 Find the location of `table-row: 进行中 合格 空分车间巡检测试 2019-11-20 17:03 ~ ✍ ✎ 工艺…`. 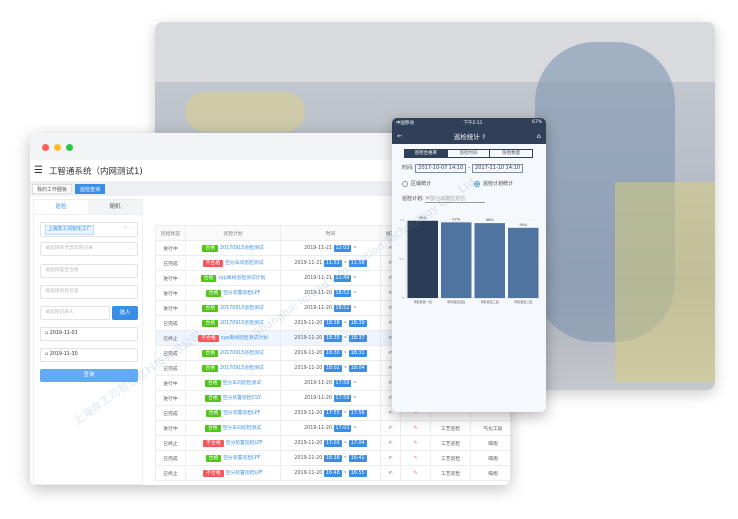

table-row: 进行中 合格 空分车间巡检测试 2019-11-20 17:03 ~ ✍ ✎ 工艺… is located at coordinates (332, 428).